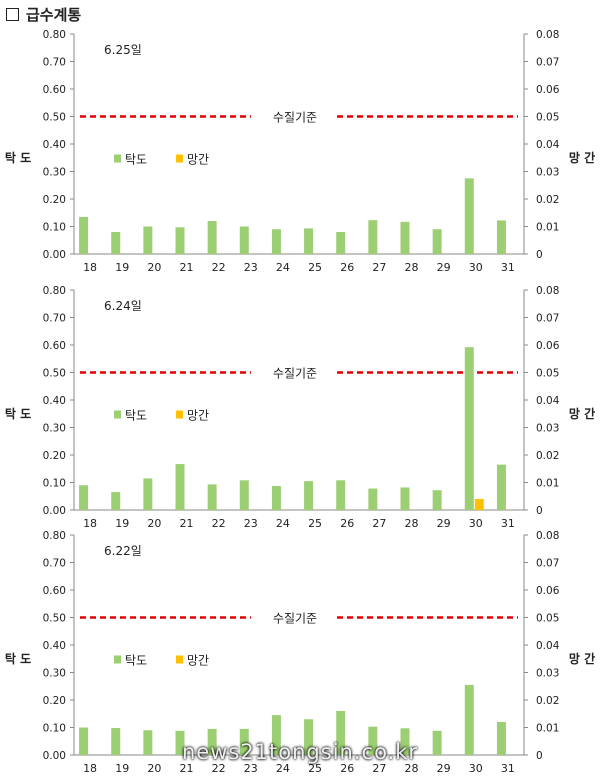  I want to click on right-tick-label: 0.01, so click(547, 484).